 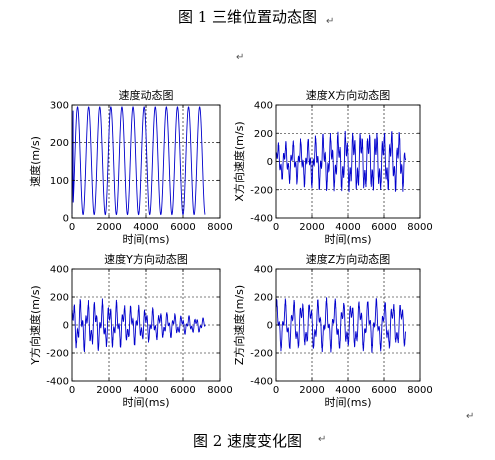 What do you see at coordinates (247, 441) in the screenshot?
I see `bottom-caption: 图 2 速度变化图` at bounding box center [247, 441].